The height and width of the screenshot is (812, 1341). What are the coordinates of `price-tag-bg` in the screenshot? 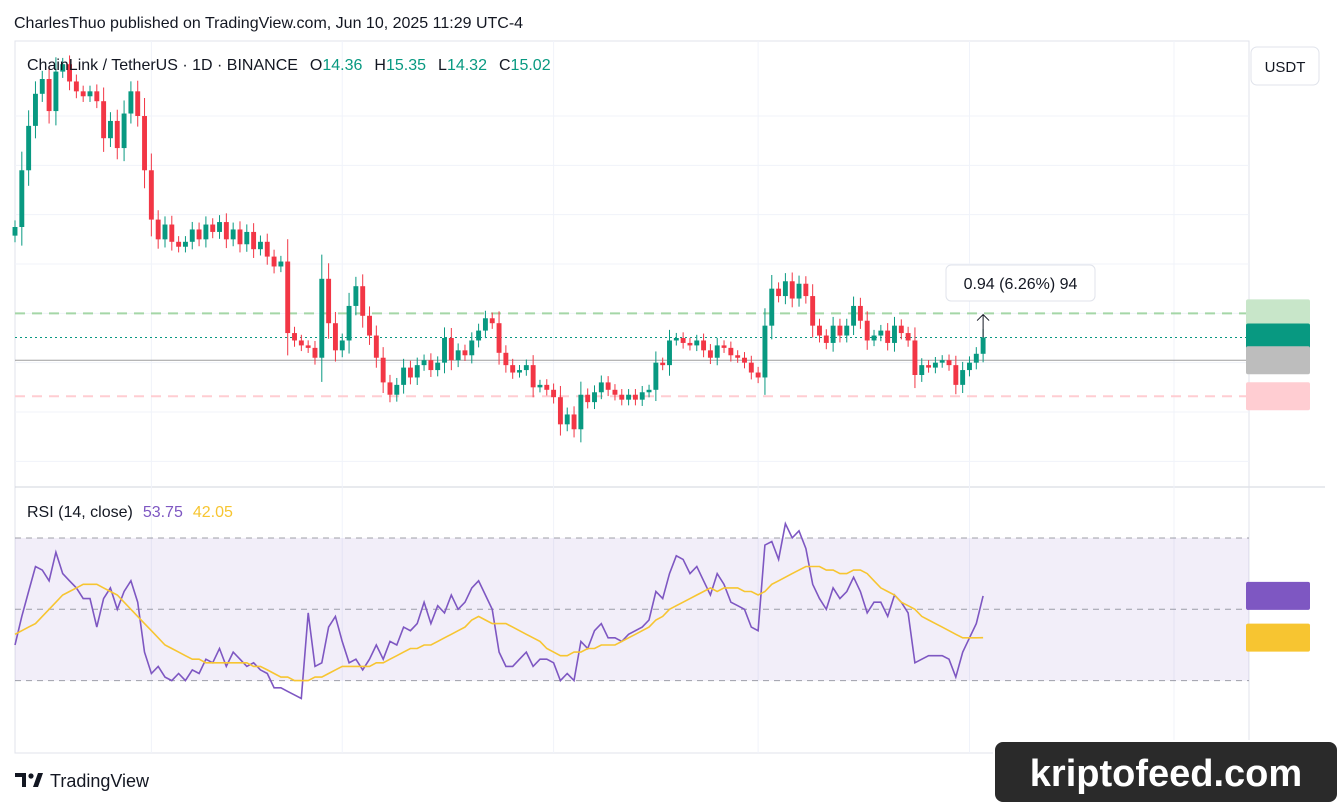 It's located at (1278, 360).